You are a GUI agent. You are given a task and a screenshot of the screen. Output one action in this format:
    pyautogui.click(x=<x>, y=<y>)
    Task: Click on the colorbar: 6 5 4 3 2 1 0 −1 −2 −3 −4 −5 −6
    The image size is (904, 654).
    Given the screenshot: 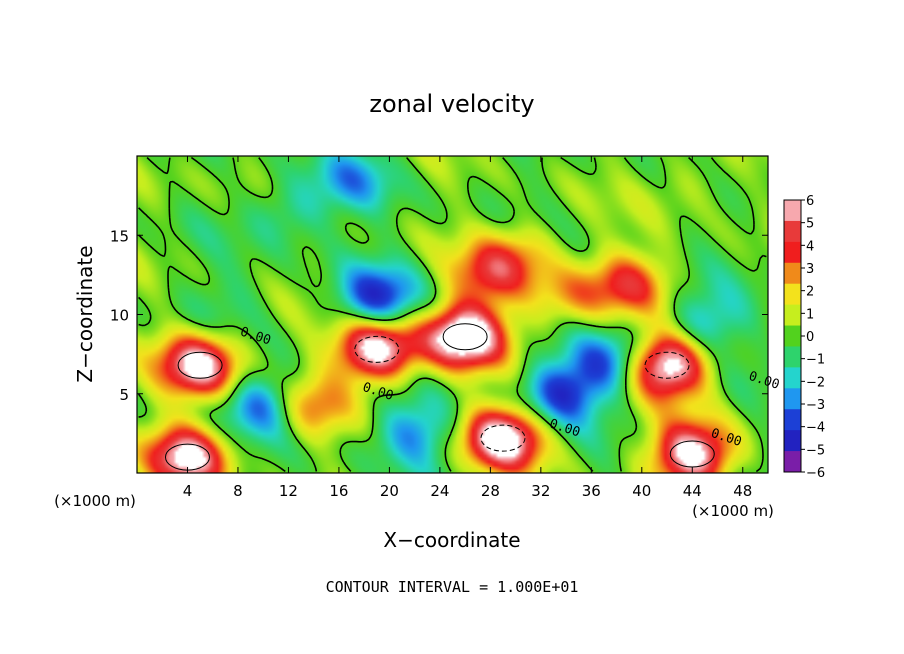 What is the action you would take?
    pyautogui.click(x=804, y=337)
    